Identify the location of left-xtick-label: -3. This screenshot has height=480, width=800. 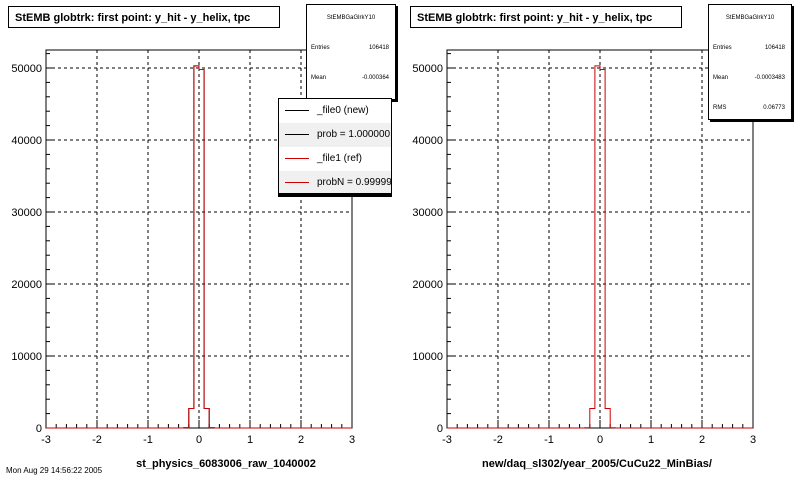
(46, 440).